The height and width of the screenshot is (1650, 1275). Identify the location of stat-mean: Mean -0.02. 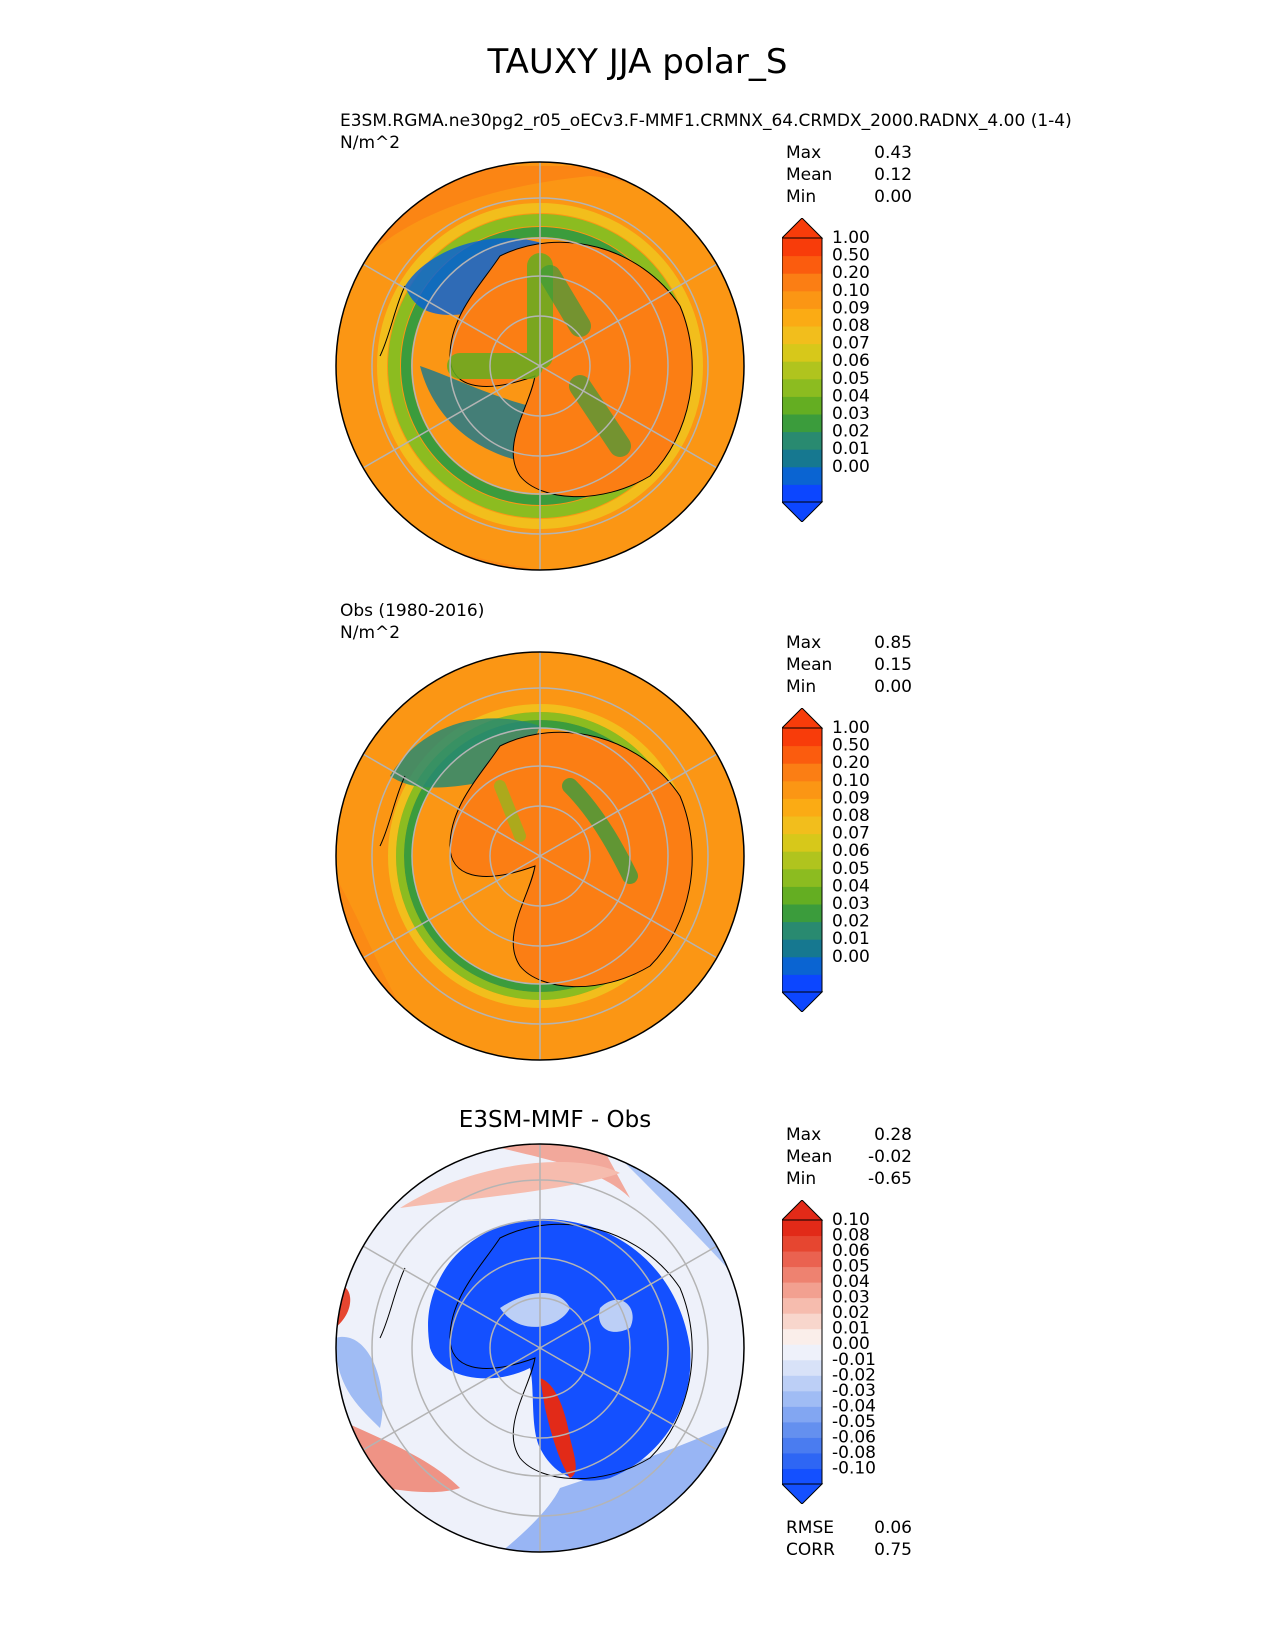
(849, 1157).